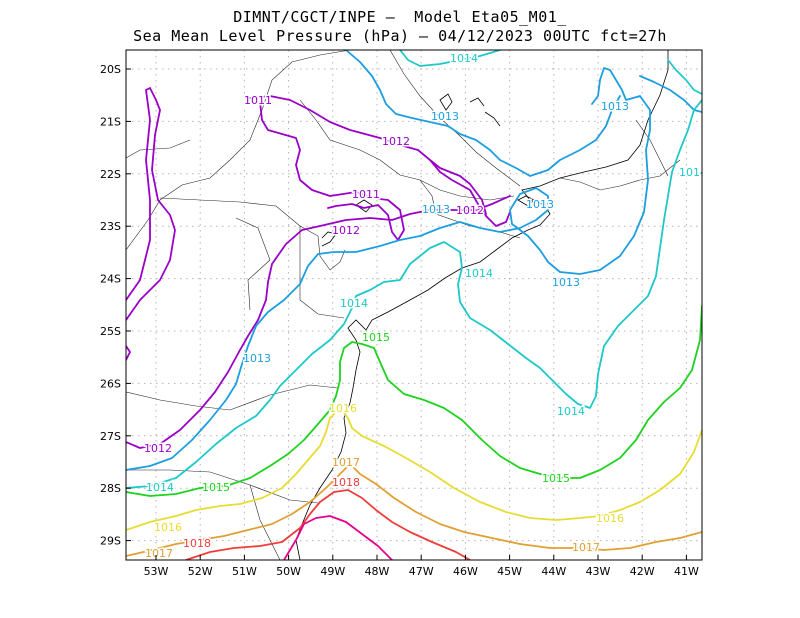 This screenshot has width=800, height=618. What do you see at coordinates (686, 571) in the screenshot?
I see `lon-tick-label: 41W` at bounding box center [686, 571].